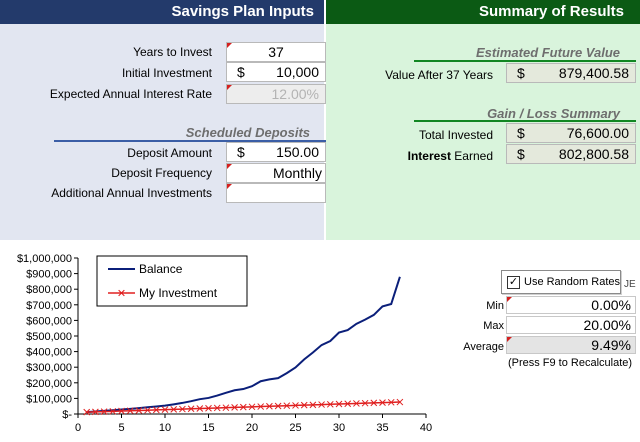  Describe the element at coordinates (495, 306) in the screenshot. I see `min-label: Min` at that location.